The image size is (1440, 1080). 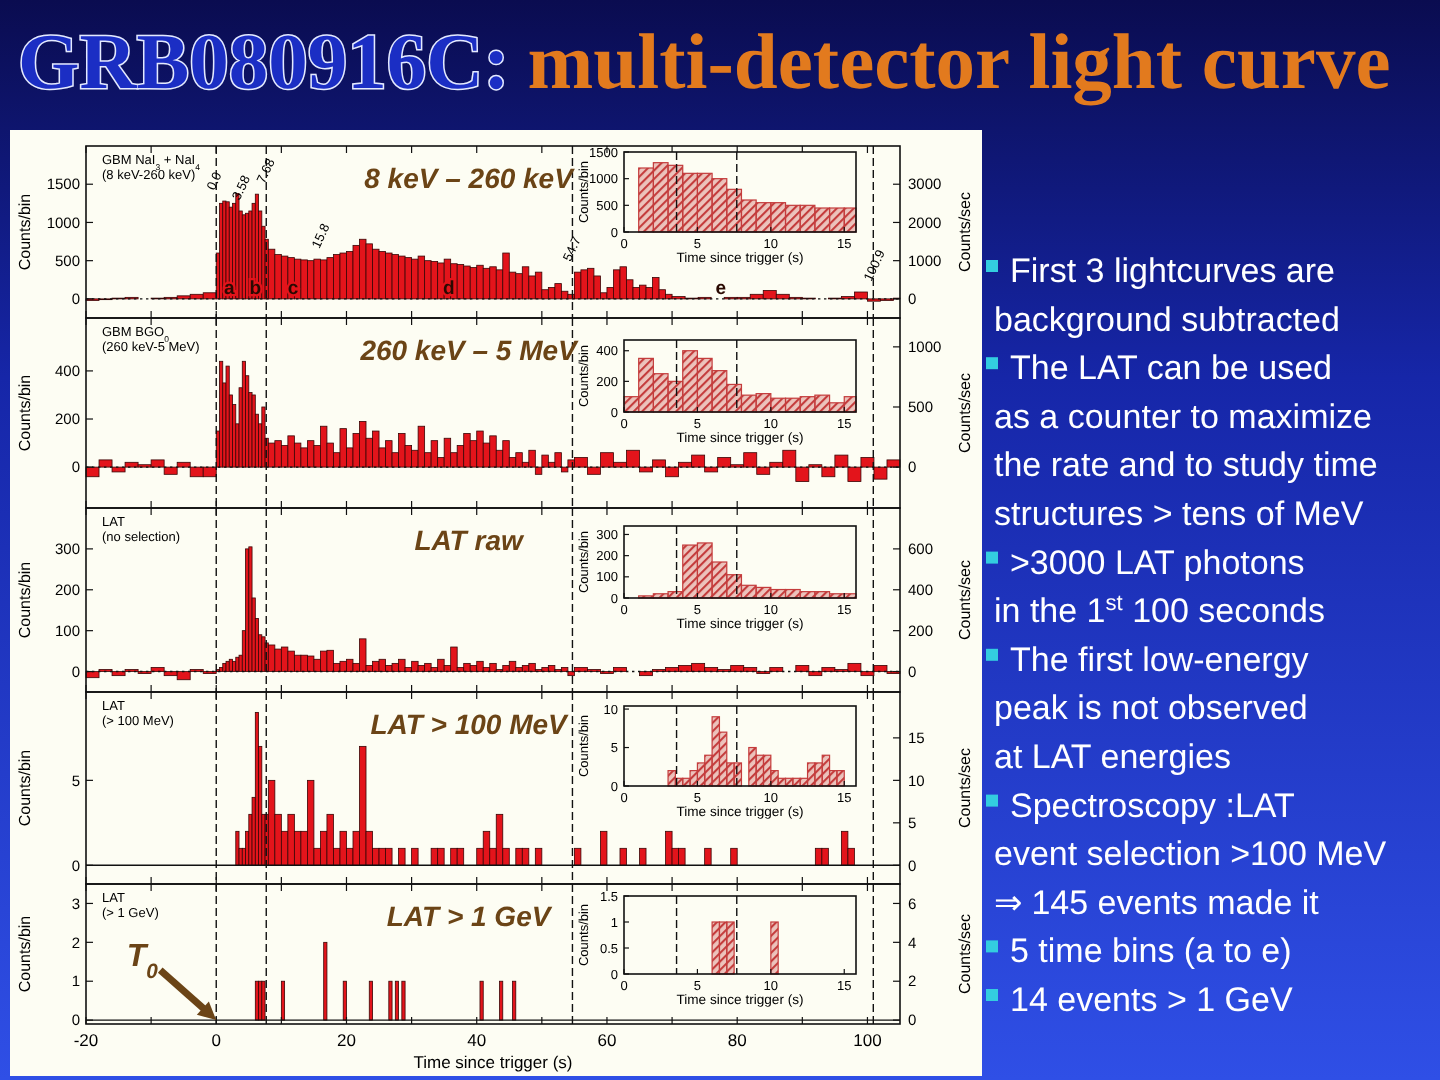 I want to click on text: 5 time bins (a to e), so click(x=1151, y=951).